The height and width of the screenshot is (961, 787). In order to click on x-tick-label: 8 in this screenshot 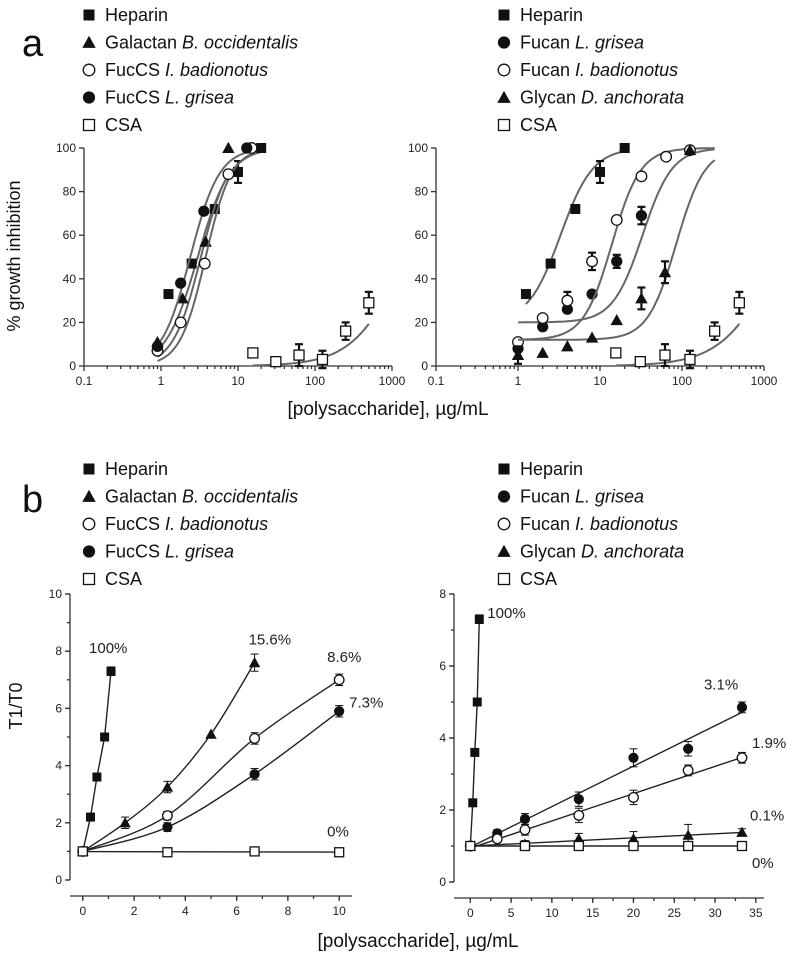, I will do `click(288, 911)`.